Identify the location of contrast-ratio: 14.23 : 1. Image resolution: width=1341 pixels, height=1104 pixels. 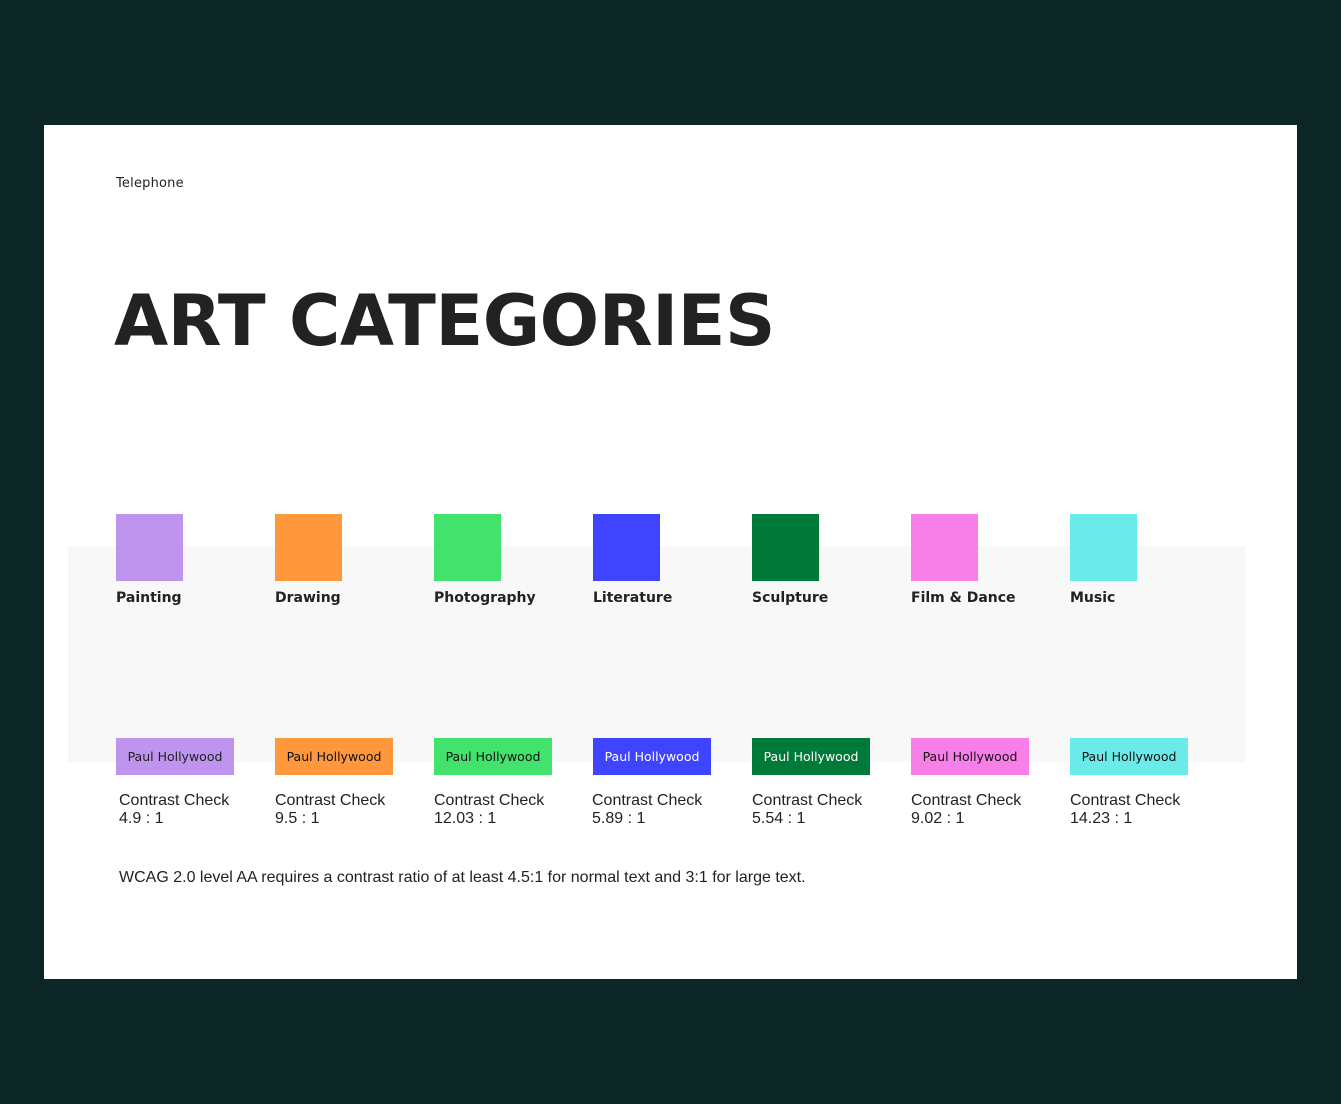
(1101, 818).